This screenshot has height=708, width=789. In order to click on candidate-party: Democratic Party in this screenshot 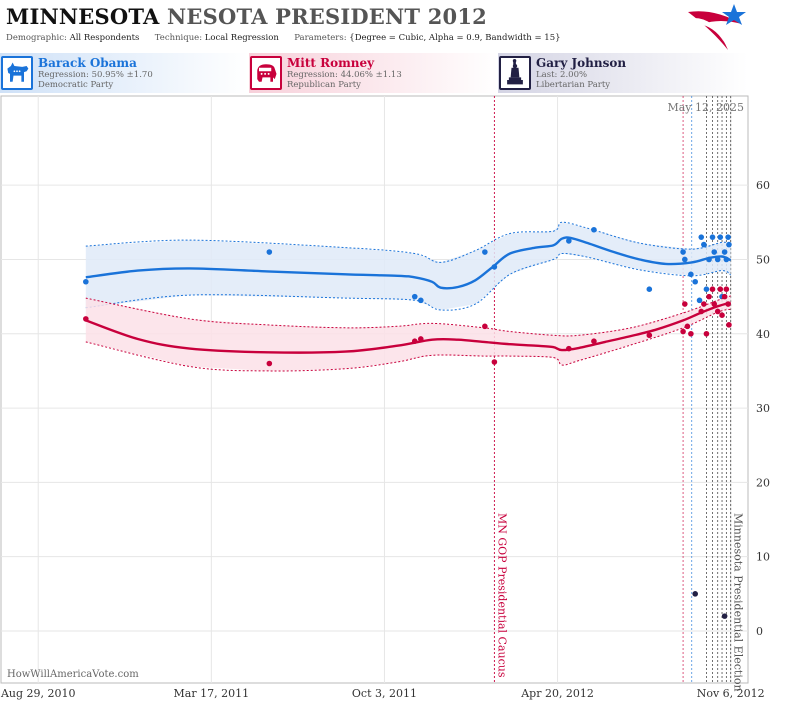, I will do `click(76, 85)`.